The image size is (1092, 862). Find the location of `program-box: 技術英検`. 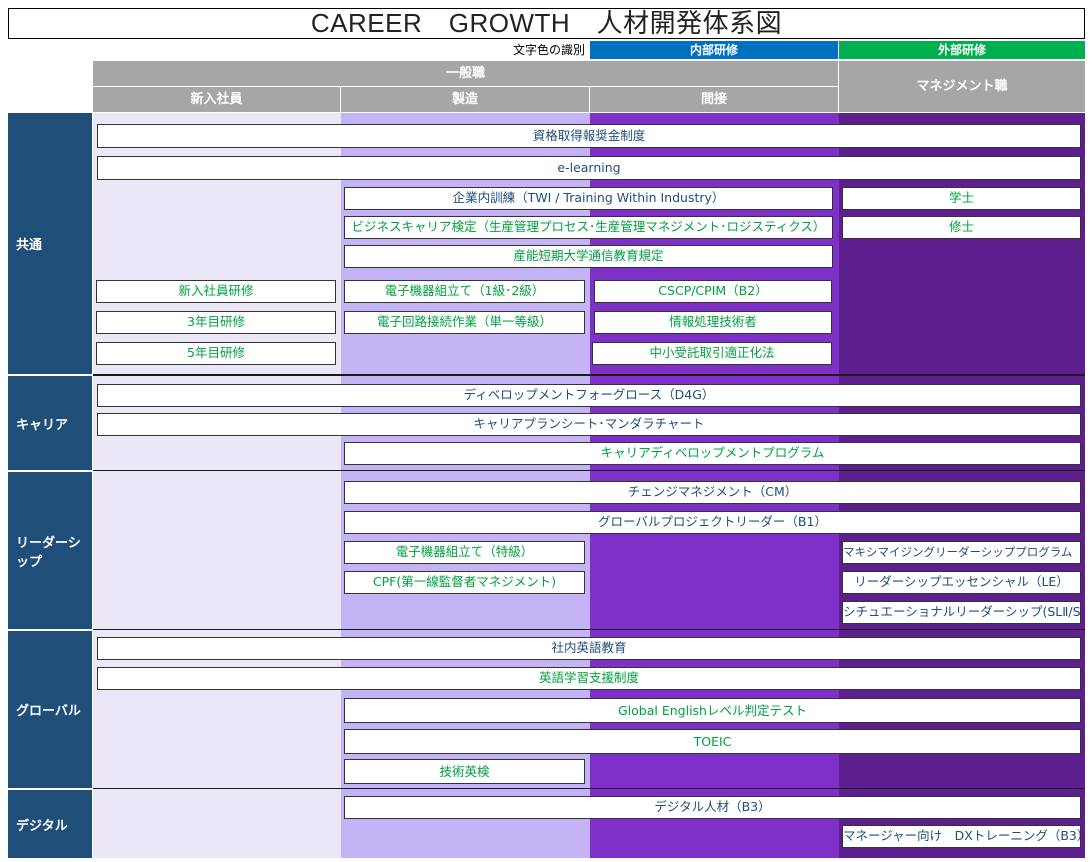

program-box: 技術英検 is located at coordinates (464, 771).